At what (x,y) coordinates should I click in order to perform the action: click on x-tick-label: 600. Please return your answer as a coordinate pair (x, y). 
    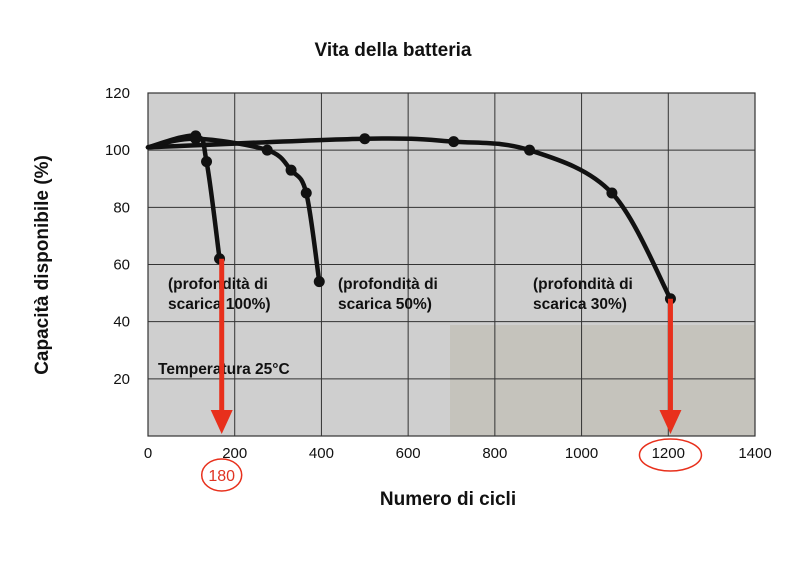
    Looking at the image, I should click on (408, 453).